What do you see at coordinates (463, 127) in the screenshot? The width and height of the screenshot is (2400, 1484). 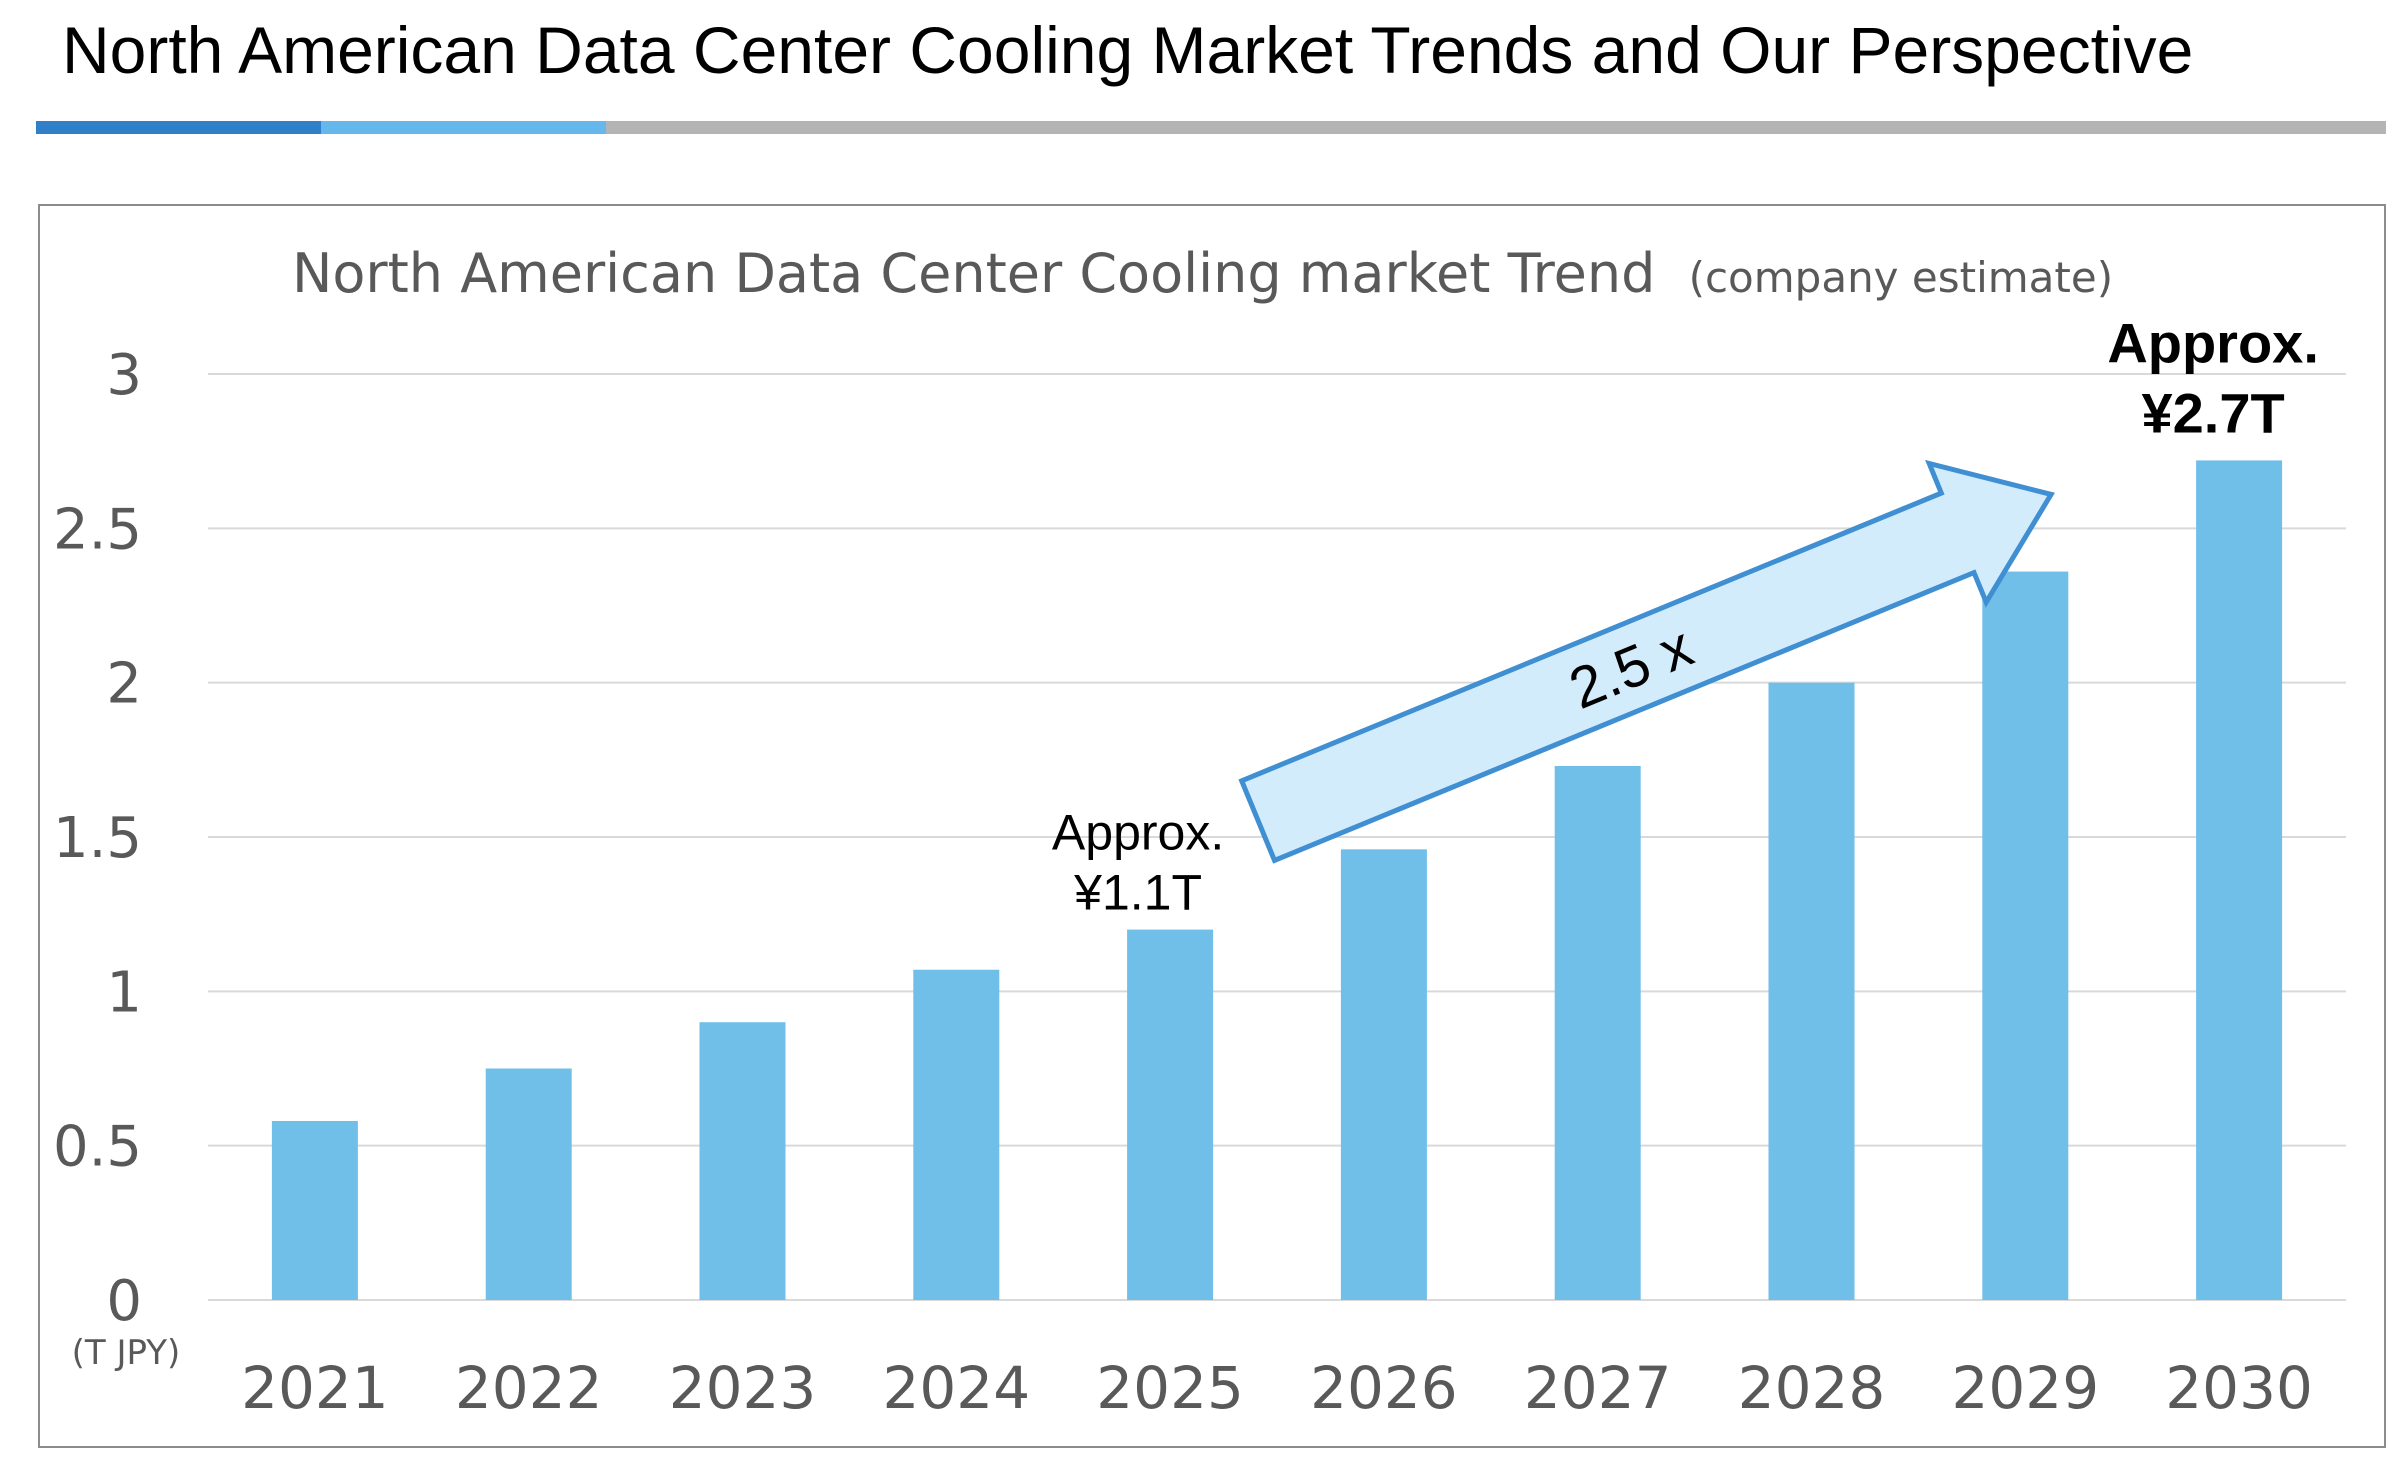 I see `underline-light-segment` at bounding box center [463, 127].